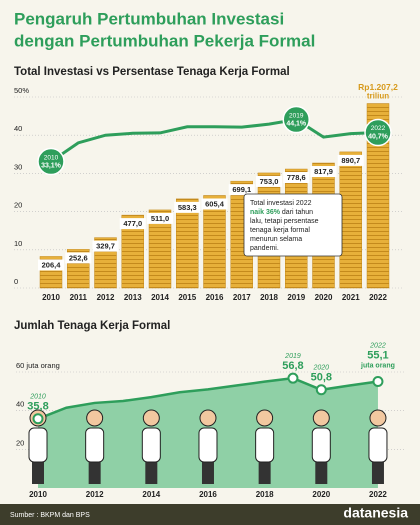 This screenshot has width=420, height=525. Describe the element at coordinates (79, 297) in the screenshot. I see `x-tick-label: 2011` at that location.